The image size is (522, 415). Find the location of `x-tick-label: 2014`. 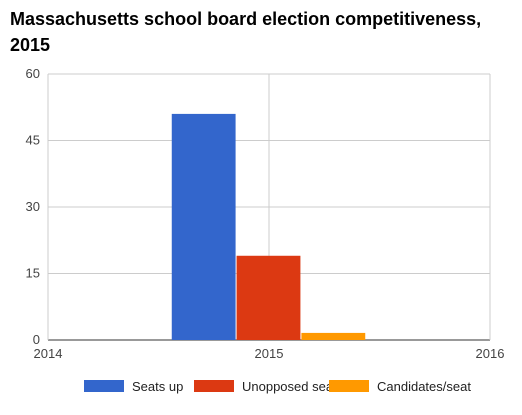

x-tick-label: 2014 is located at coordinates (48, 353).